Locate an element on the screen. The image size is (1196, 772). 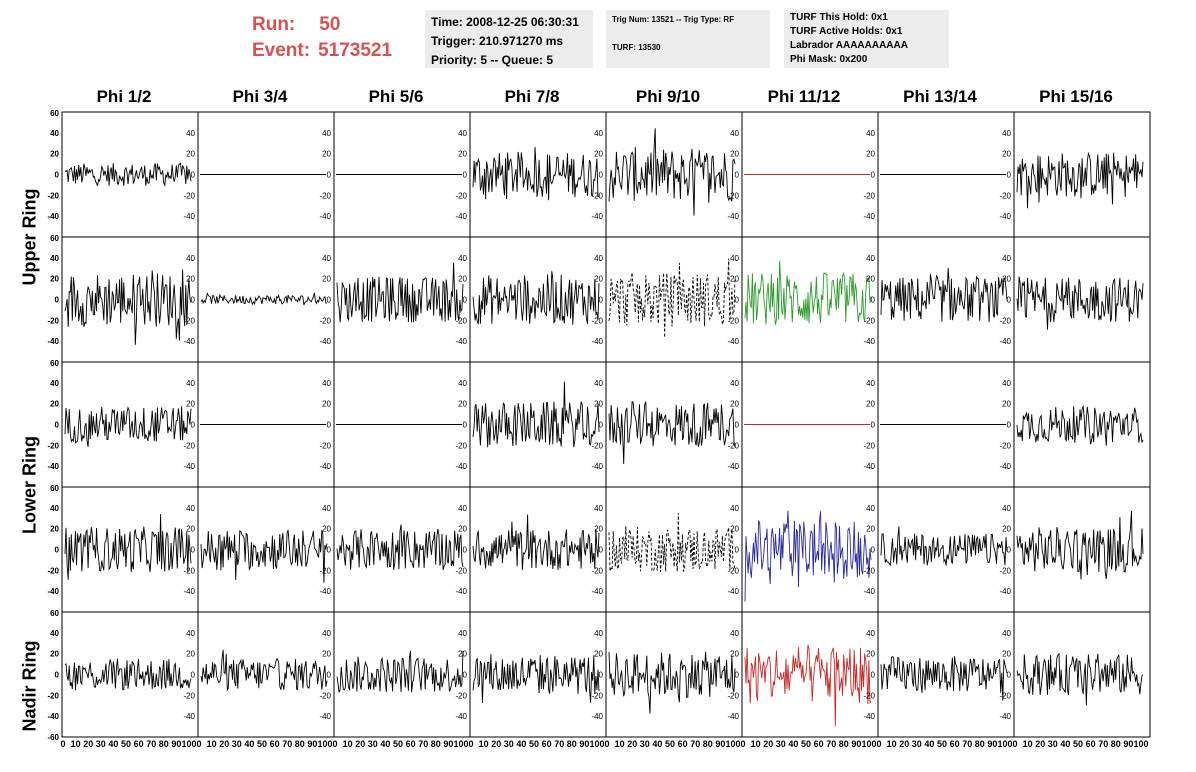
x-tick-label: 70 is located at coordinates (695, 744).